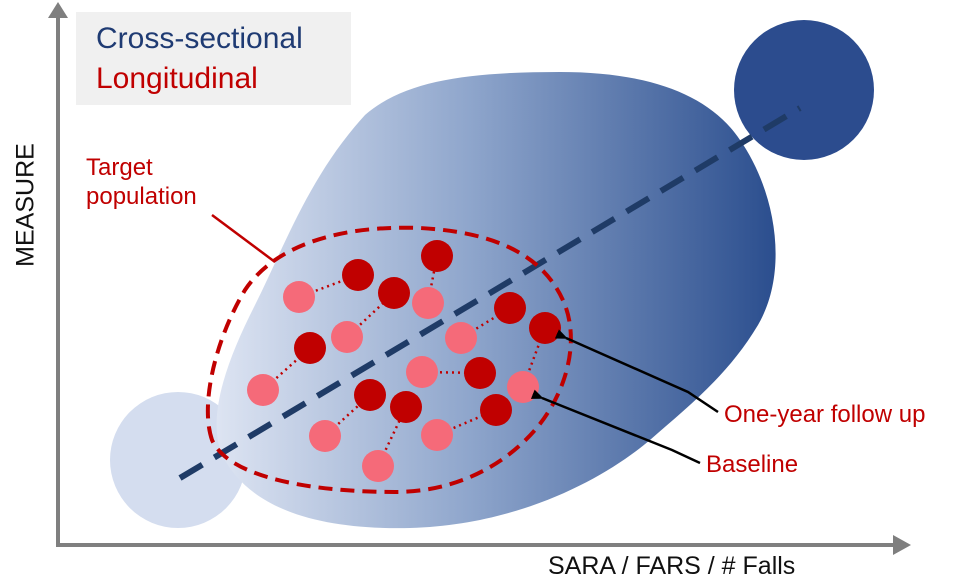 The height and width of the screenshot is (581, 975). Describe the element at coordinates (58, 10) in the screenshot. I see `y-axis-arrowhead` at that location.